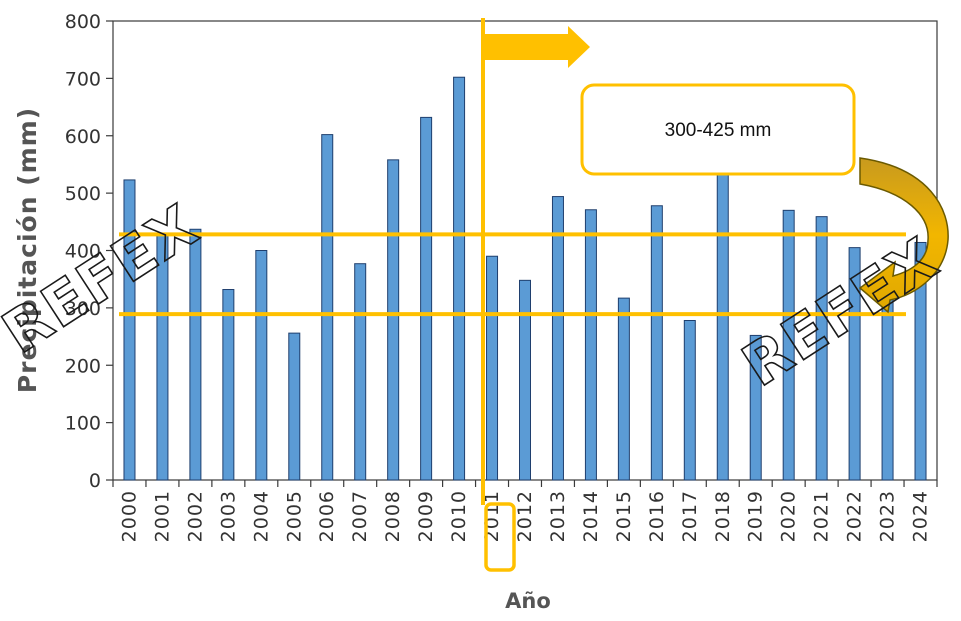 This screenshot has height=621, width=961. Describe the element at coordinates (294, 516) in the screenshot. I see `x-tick-label: 2005` at that location.